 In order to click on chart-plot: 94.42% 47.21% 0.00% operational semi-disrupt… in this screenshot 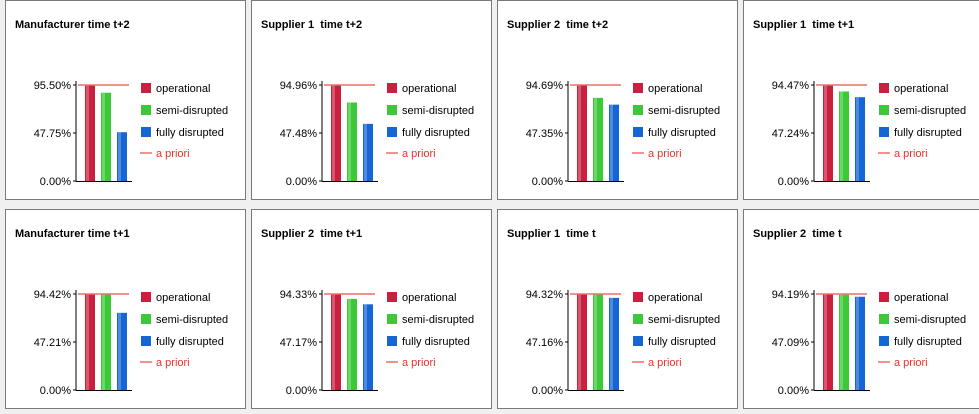, I will do `click(131, 343)`.